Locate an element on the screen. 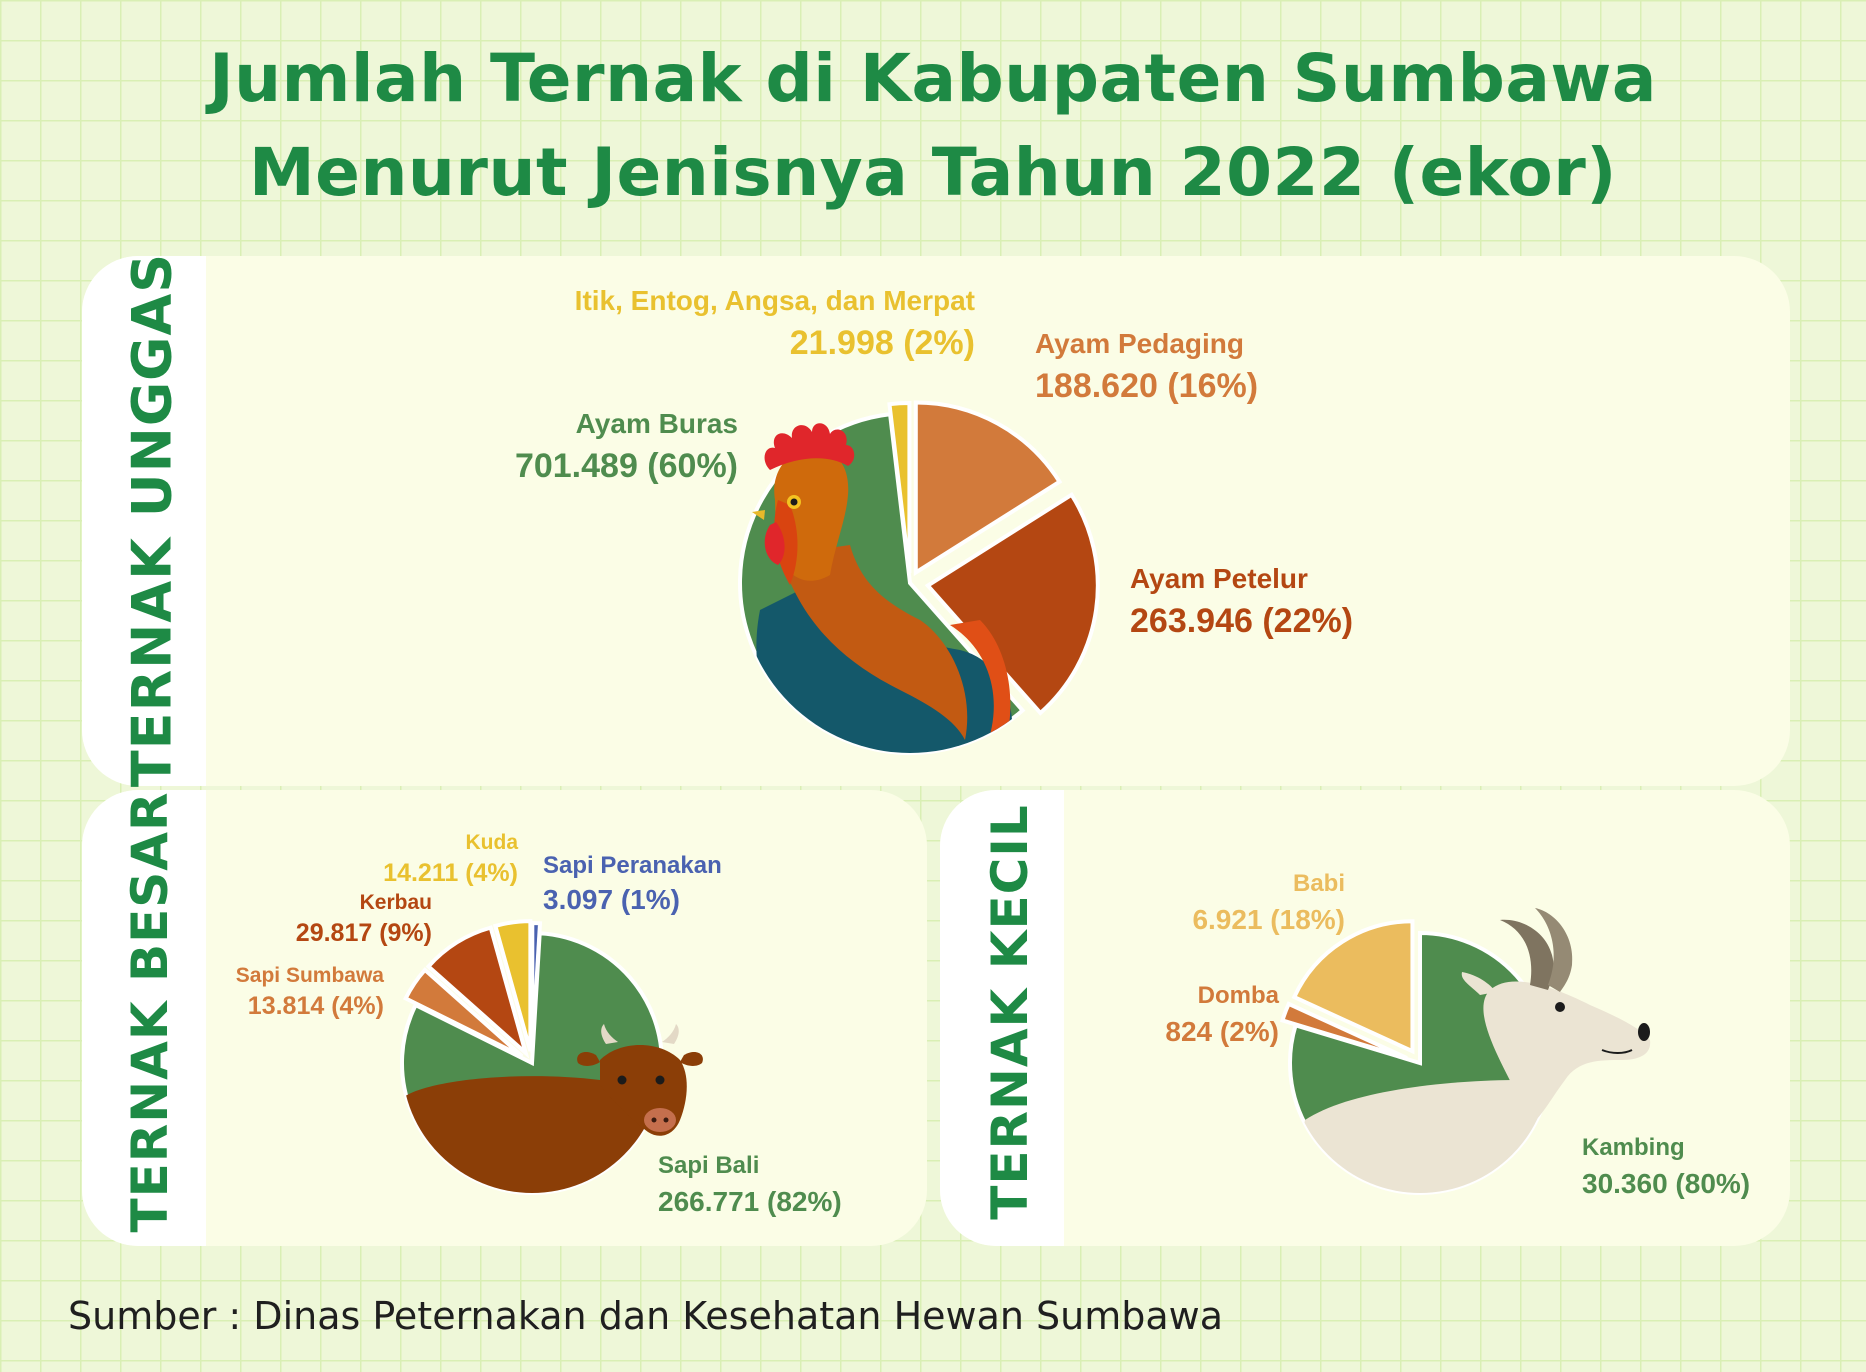 This screenshot has width=1866, height=1372. pie-slice-itik-entog-angsa-dan-merpat is located at coordinates (899, 487).